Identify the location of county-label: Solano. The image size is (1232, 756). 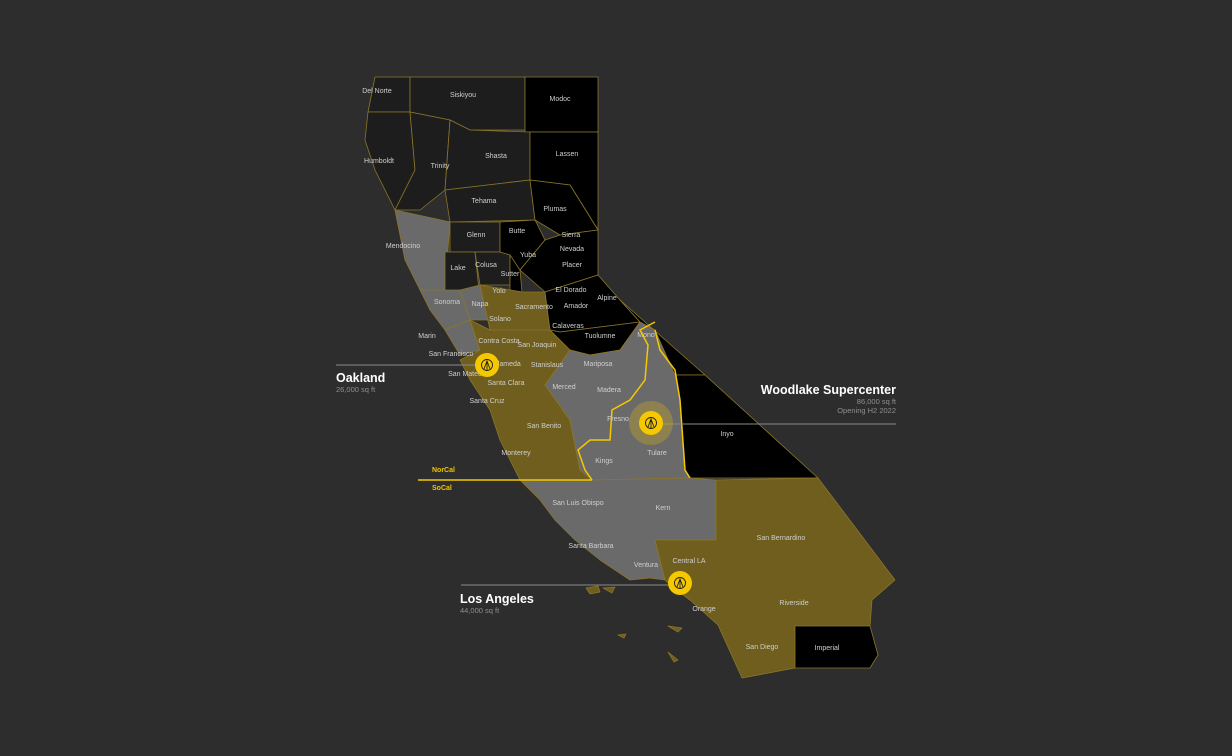
(500, 319).